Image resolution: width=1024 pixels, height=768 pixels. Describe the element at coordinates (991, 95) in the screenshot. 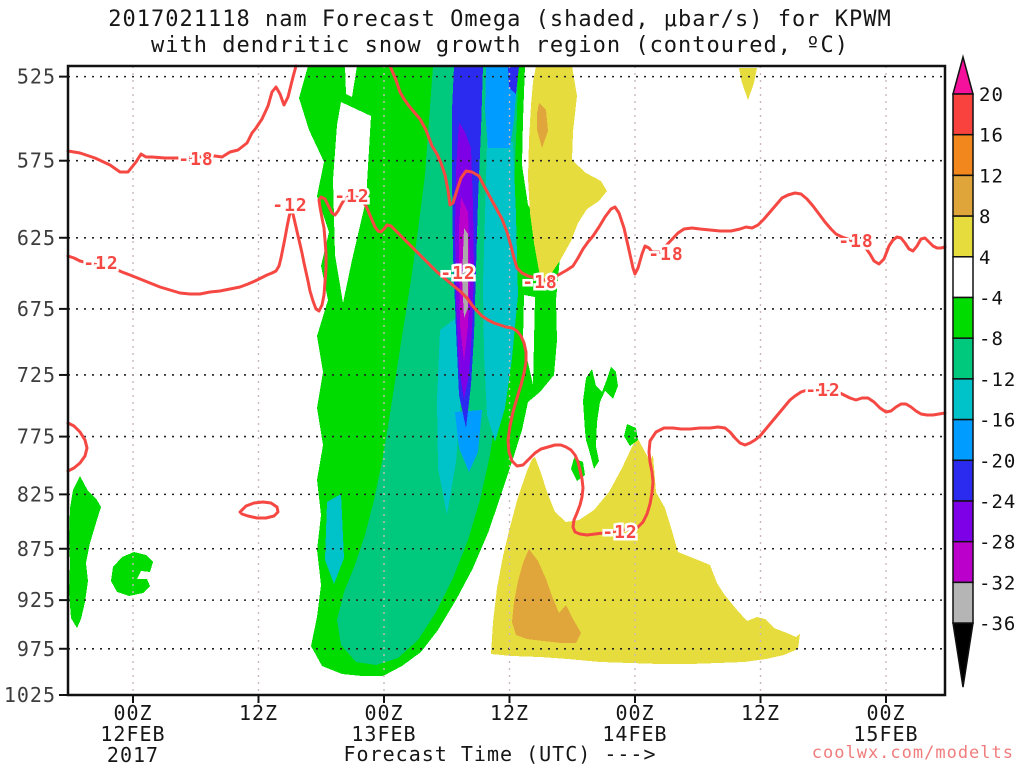

I see `colorbar-label: 20` at that location.